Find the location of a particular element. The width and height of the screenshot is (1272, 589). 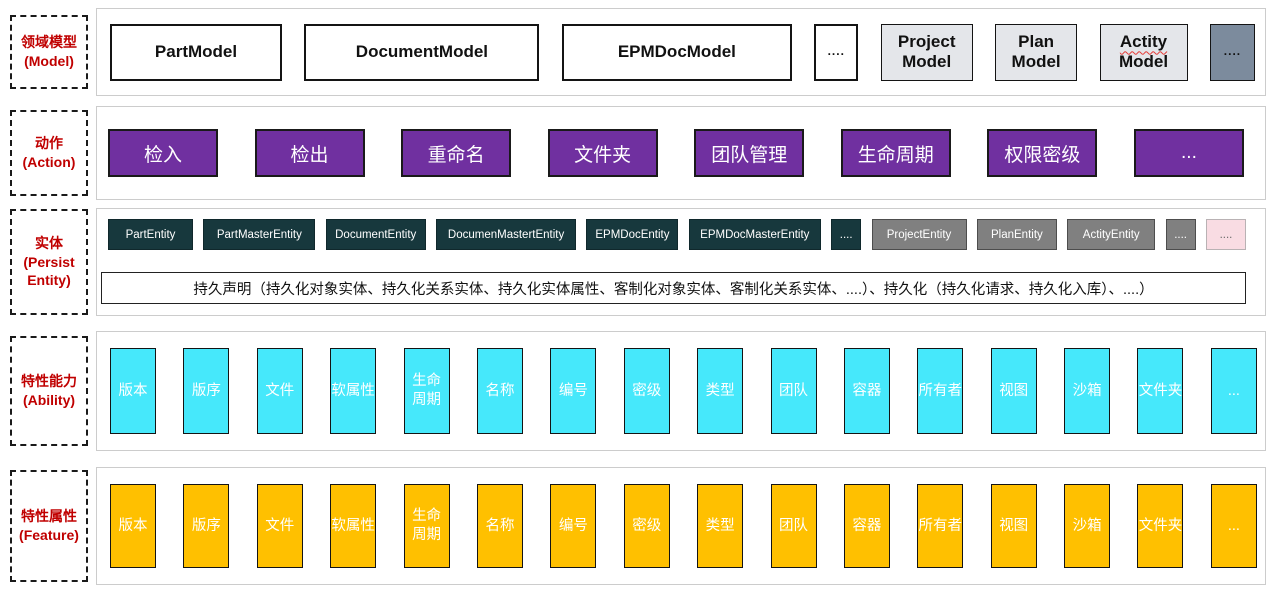

ability-box: 软属性 is located at coordinates (353, 391).